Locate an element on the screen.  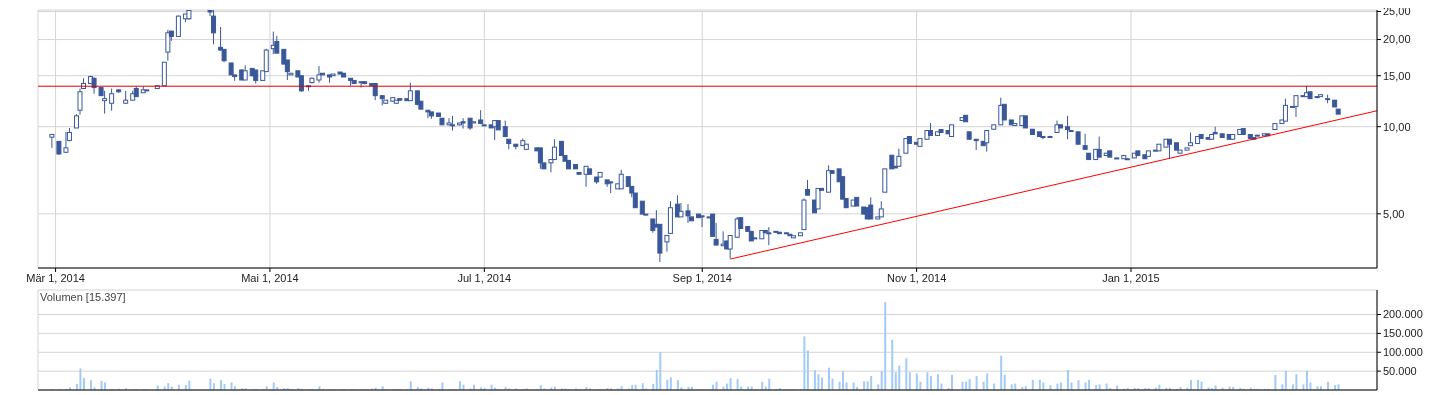
y-tick-label: 200.000 is located at coordinates (1403, 314).